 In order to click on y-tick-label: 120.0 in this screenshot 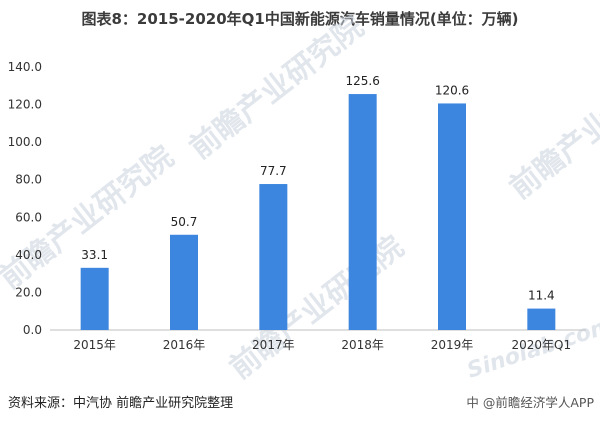, I will do `click(25, 105)`.